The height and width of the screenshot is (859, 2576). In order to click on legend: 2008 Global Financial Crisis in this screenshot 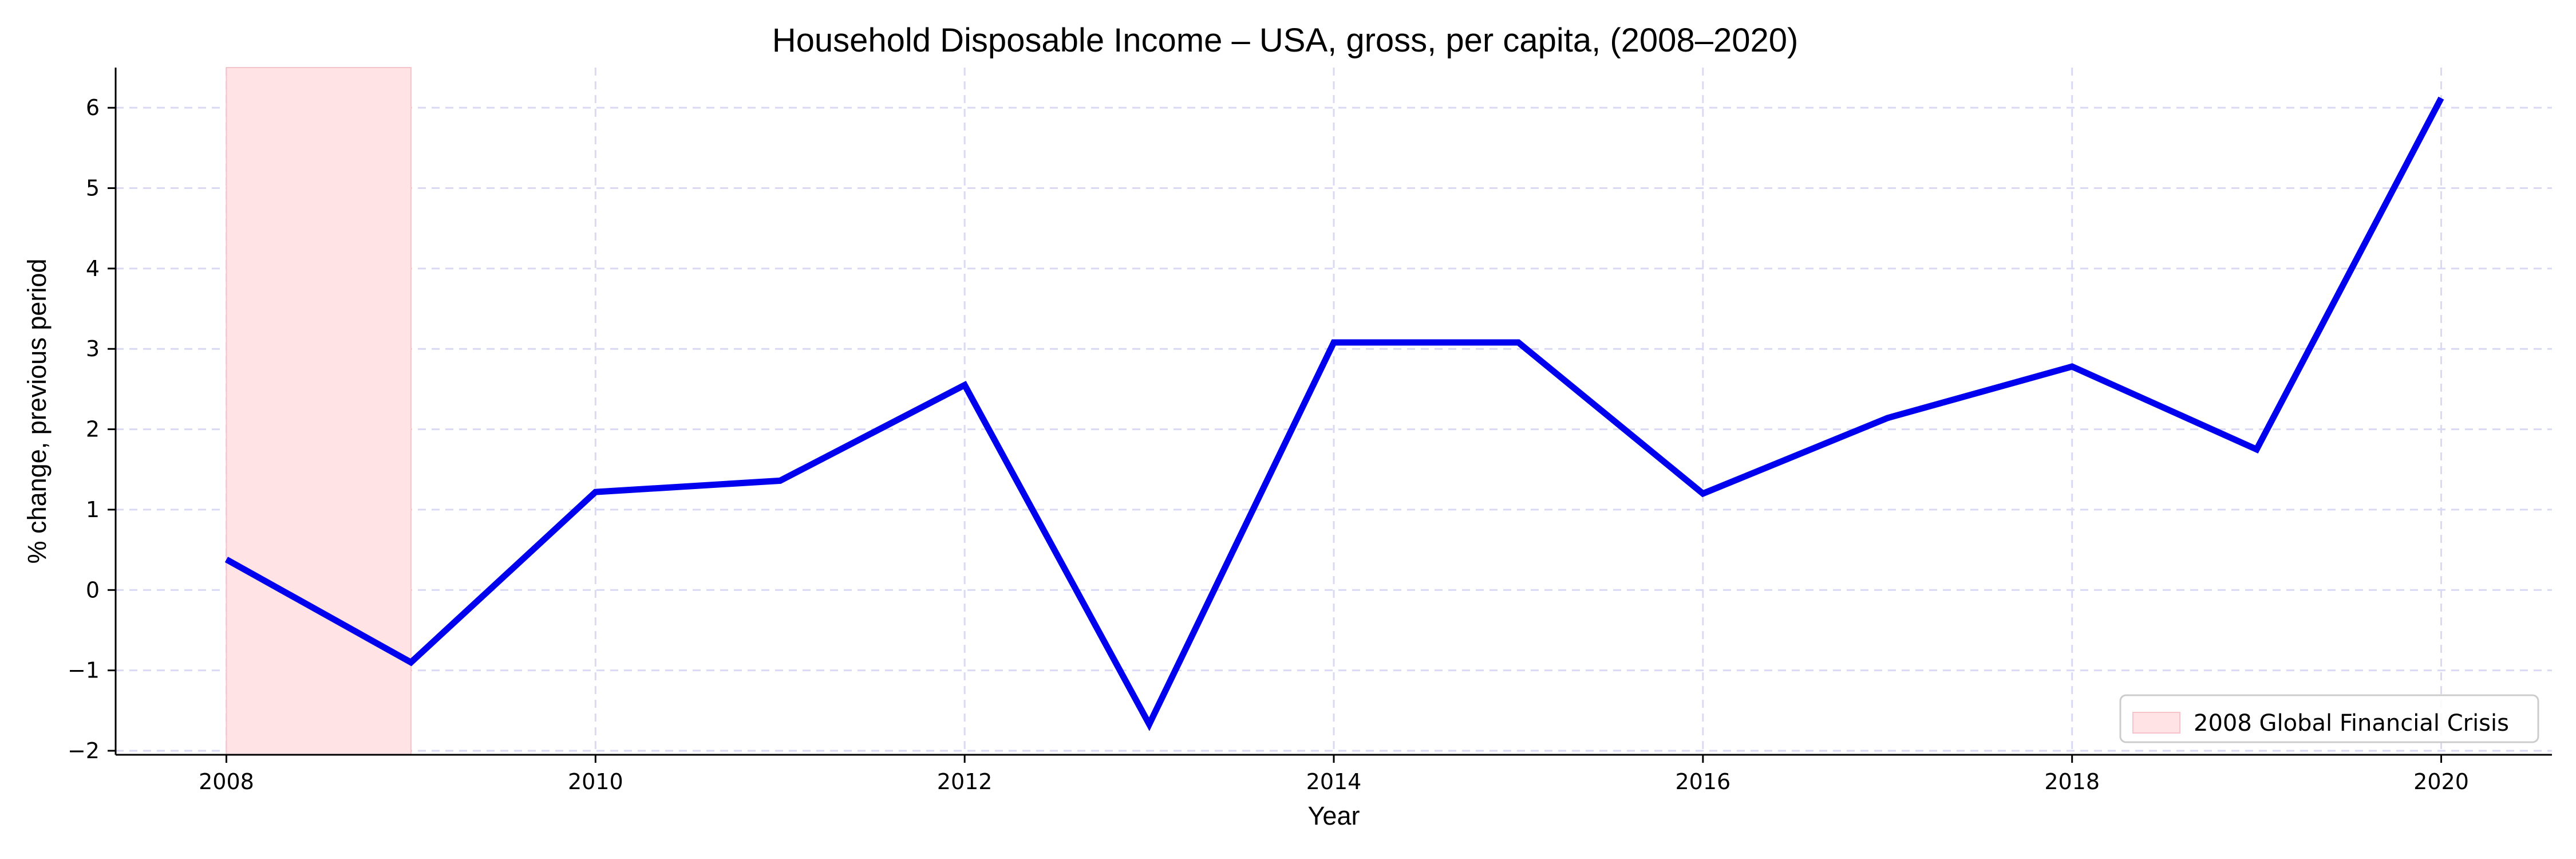, I will do `click(2329, 718)`.